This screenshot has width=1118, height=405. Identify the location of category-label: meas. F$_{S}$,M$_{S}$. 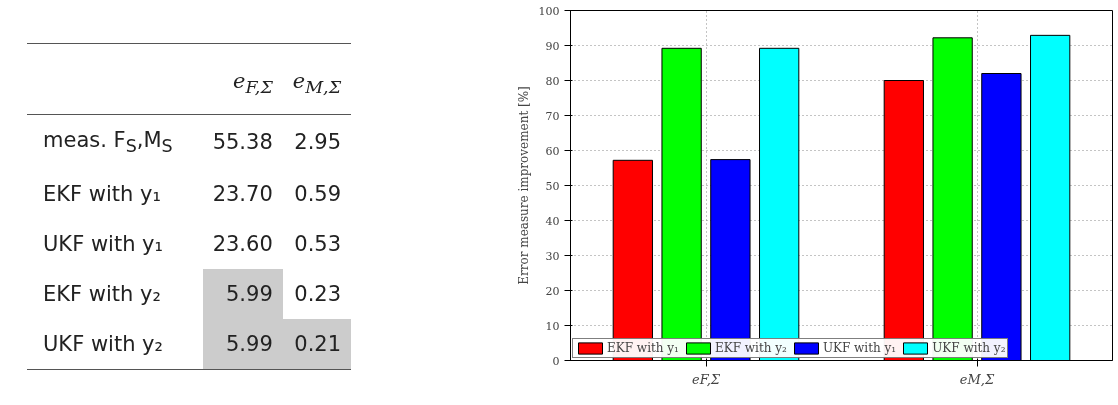
(108, 142).